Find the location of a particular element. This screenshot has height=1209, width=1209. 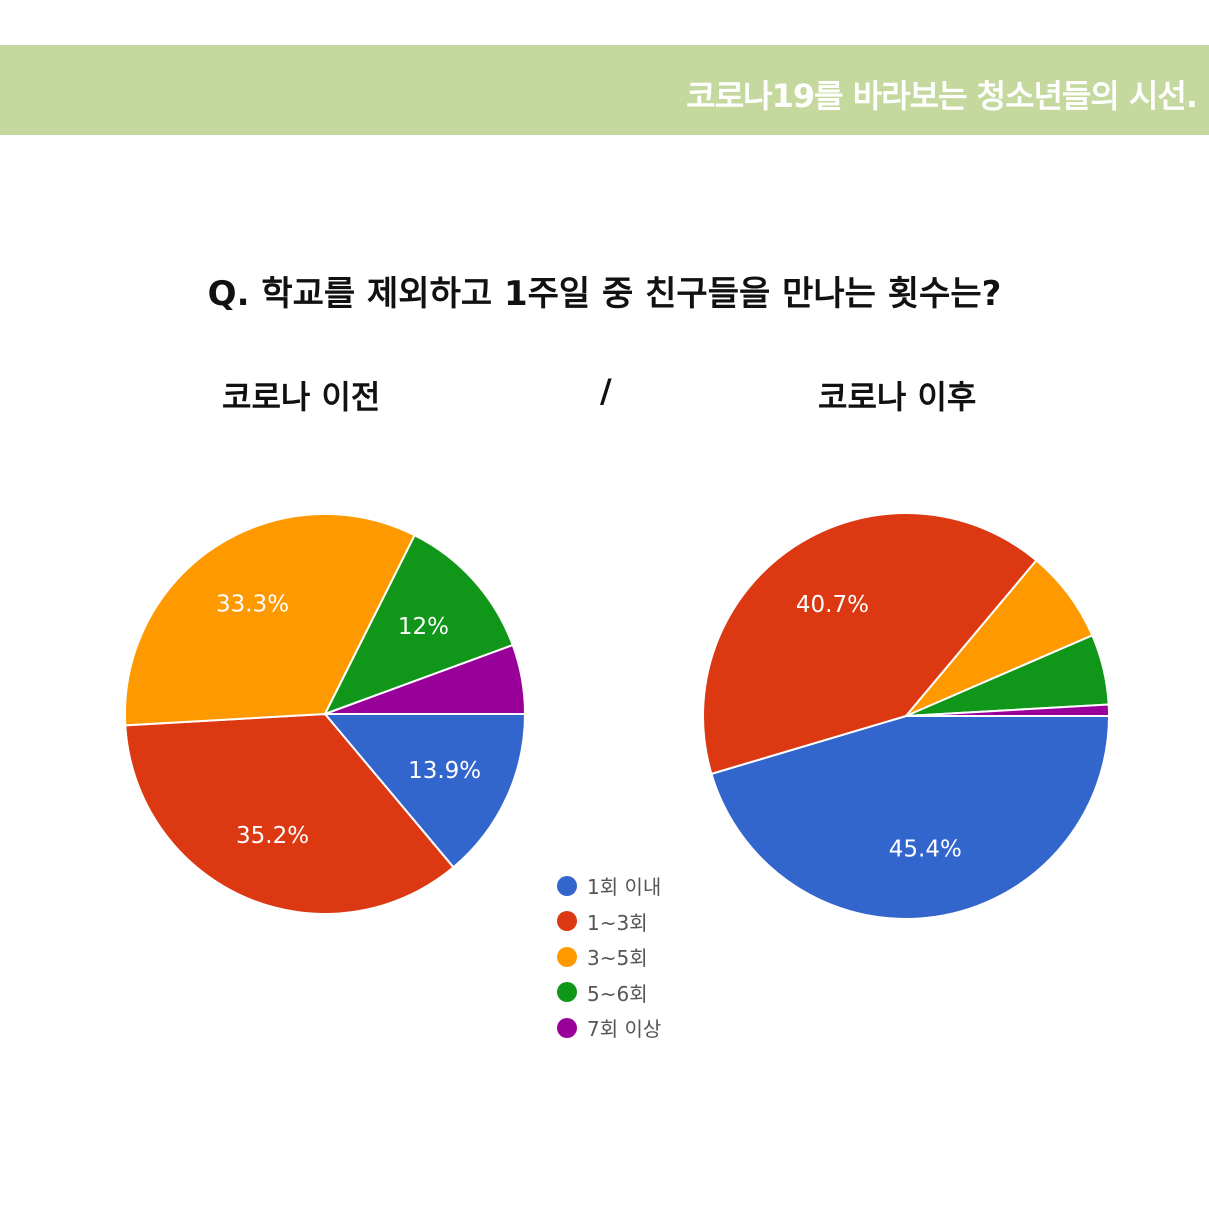

pie-before-label-3: 12% is located at coordinates (423, 627).